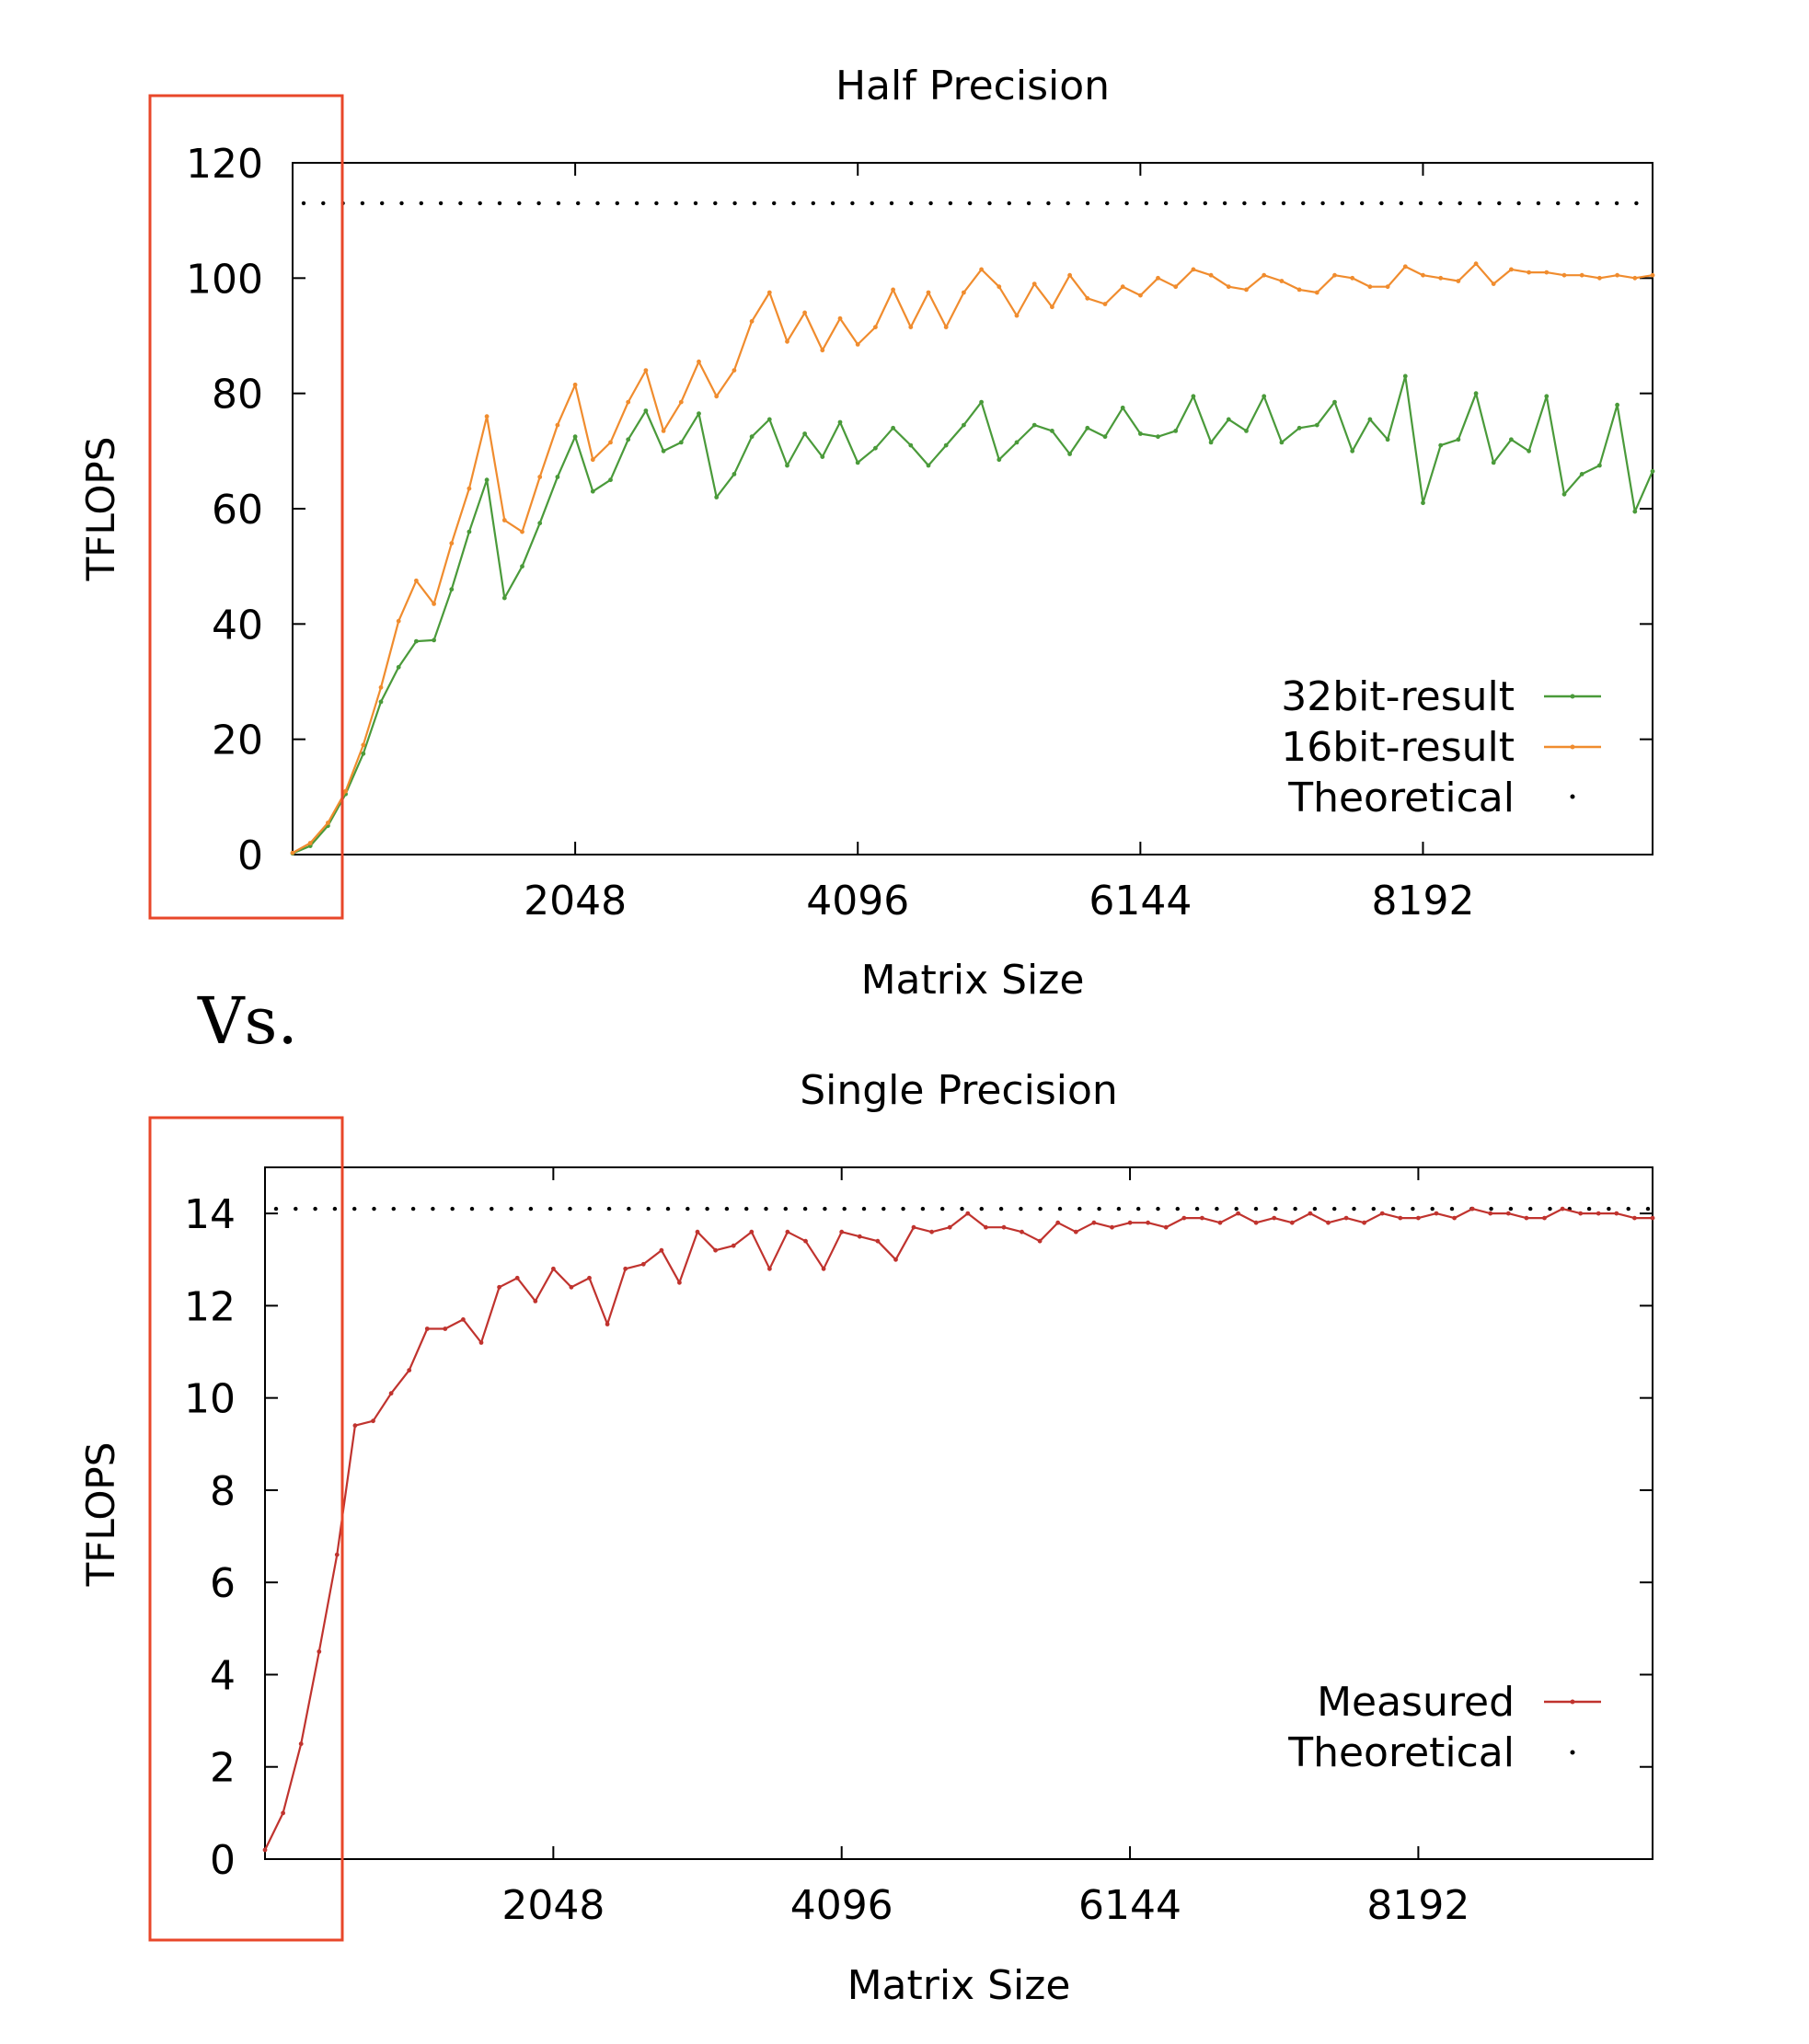 The width and height of the screenshot is (1809, 2044). I want to click on single-ytick-label-2: 4, so click(223, 1675).